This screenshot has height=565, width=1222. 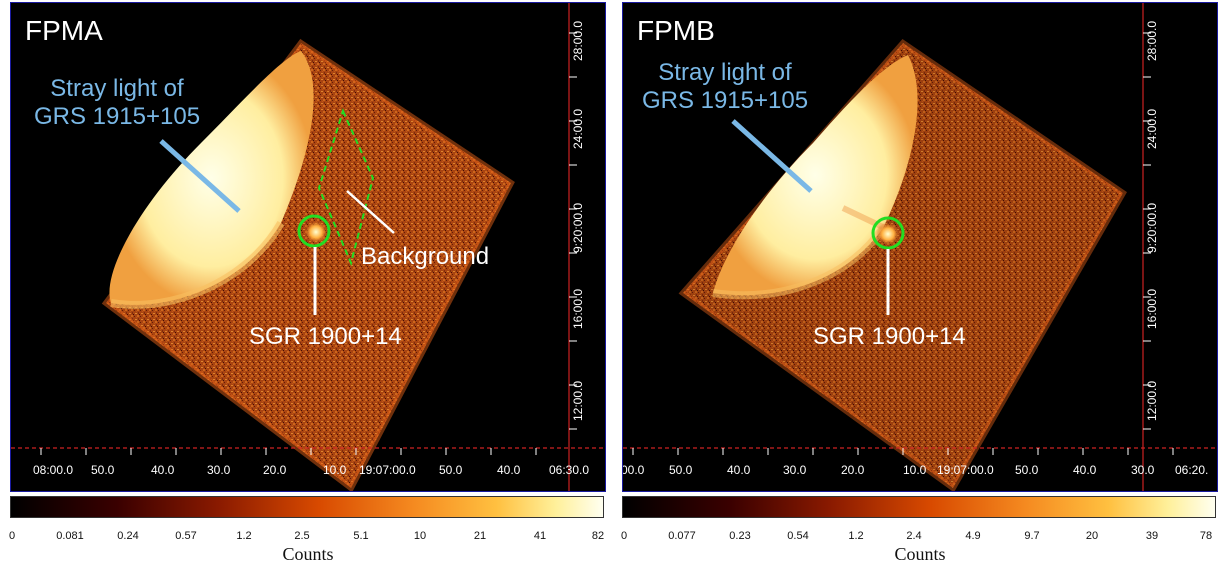 What do you see at coordinates (425, 256) in the screenshot?
I see `background-label: Background` at bounding box center [425, 256].